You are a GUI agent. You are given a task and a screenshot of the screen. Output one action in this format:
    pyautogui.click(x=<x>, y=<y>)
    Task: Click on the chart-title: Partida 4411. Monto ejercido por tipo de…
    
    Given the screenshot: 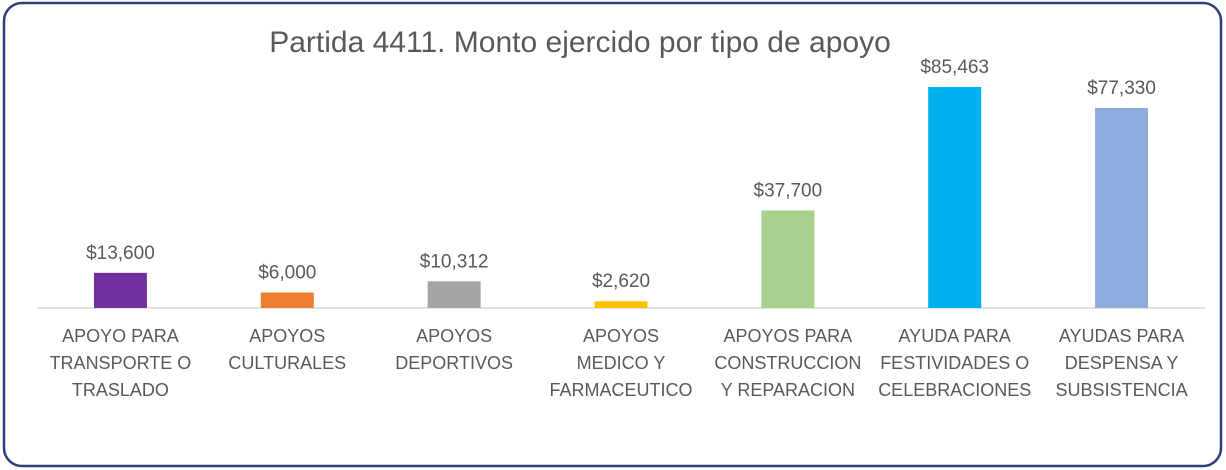 What is the action you would take?
    pyautogui.click(x=580, y=42)
    